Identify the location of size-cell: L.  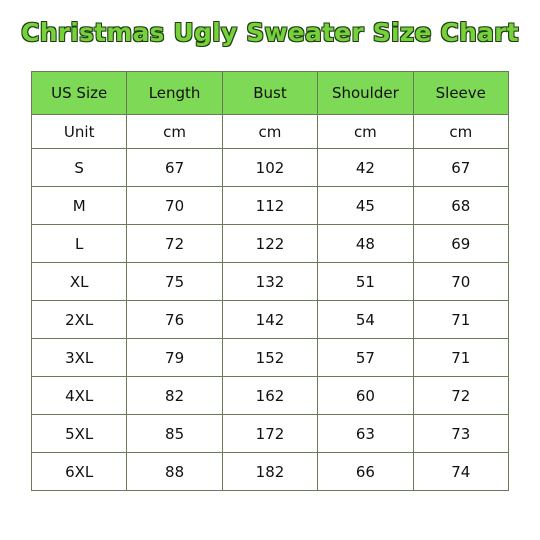
(79, 243).